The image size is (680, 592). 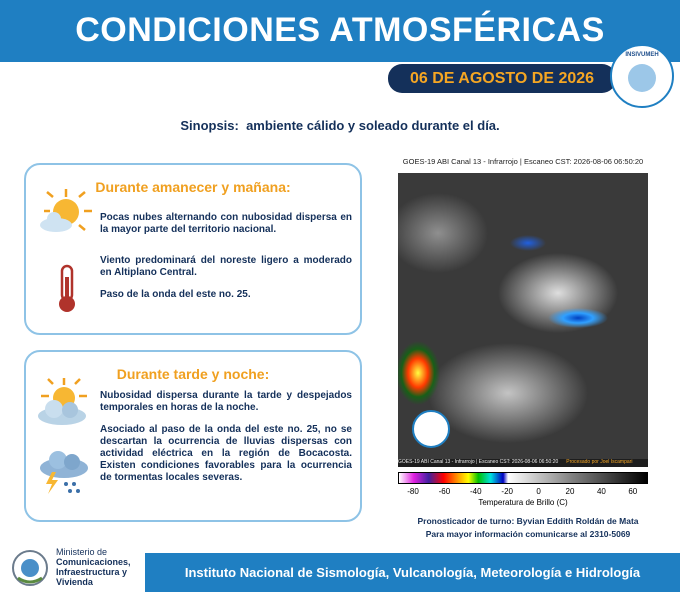 What do you see at coordinates (193, 374) in the screenshot?
I see `section-heading: Durante tarde y noche:` at bounding box center [193, 374].